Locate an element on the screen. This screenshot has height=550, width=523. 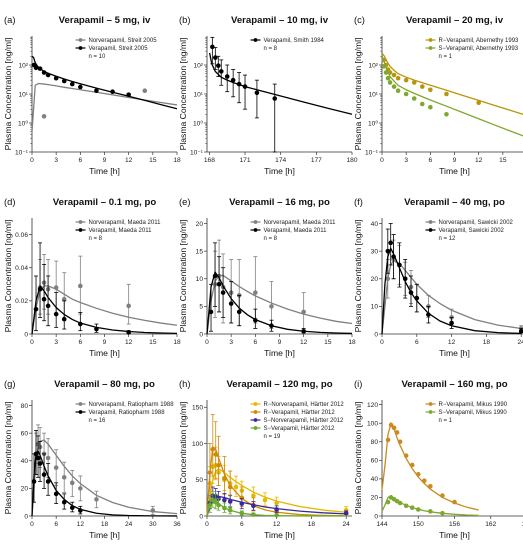
x-tick-label: 9 is located at coordinates (455, 160).